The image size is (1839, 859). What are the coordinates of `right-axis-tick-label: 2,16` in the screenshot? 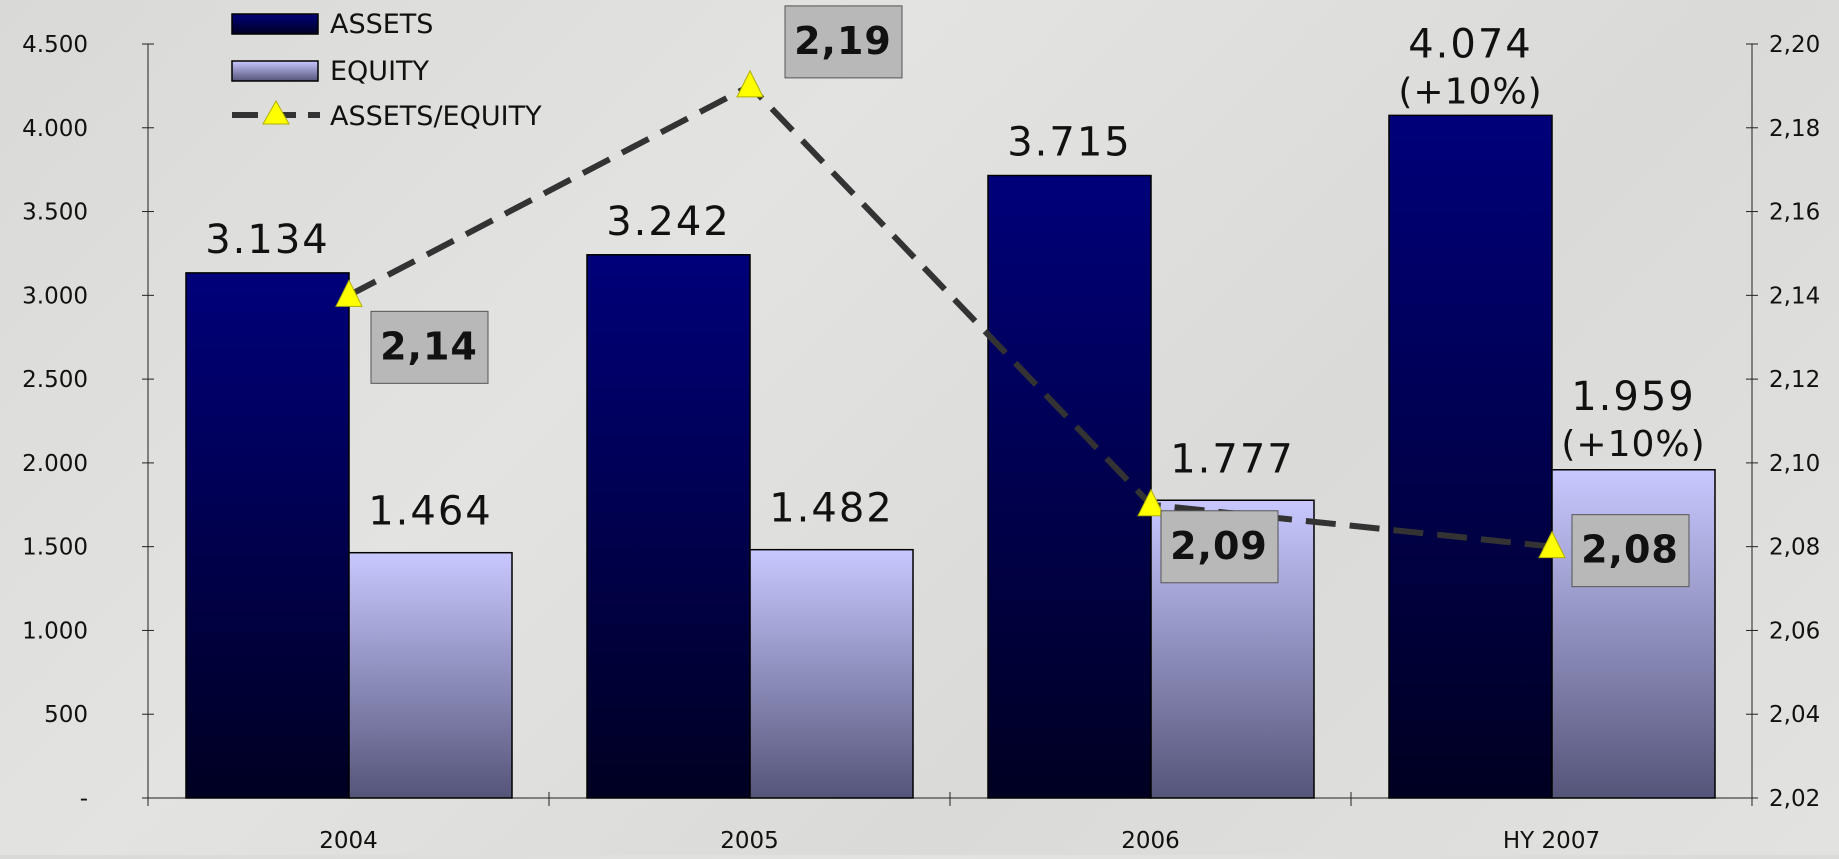 It's located at (1794, 213).